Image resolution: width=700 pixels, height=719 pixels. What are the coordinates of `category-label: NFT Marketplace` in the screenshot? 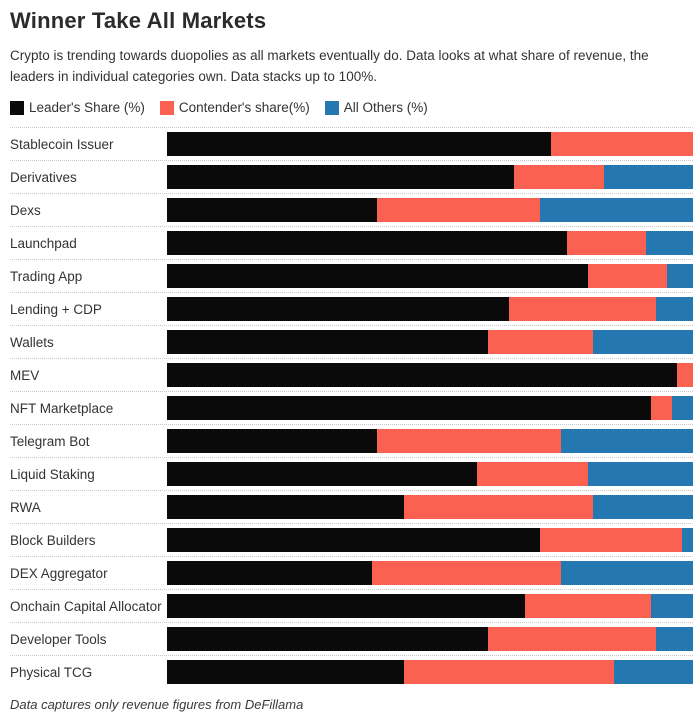 It's located at (62, 408).